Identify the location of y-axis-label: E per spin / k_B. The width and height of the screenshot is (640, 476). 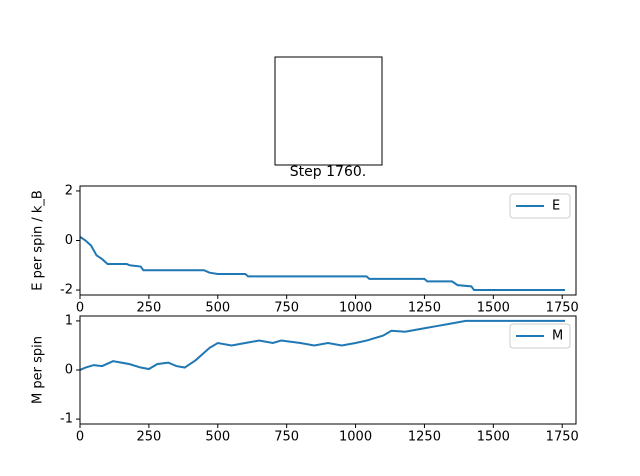
(38, 240).